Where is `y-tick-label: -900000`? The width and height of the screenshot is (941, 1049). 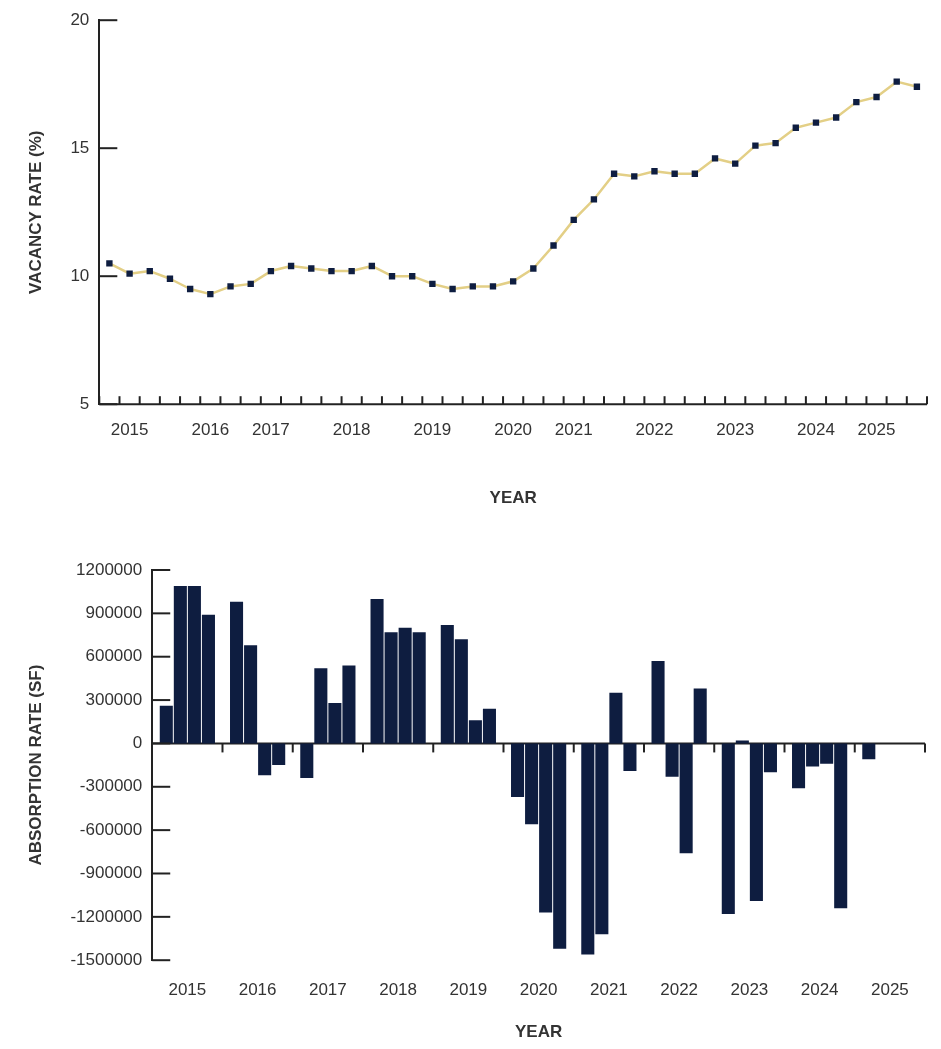
y-tick-label: -900000 is located at coordinates (111, 873).